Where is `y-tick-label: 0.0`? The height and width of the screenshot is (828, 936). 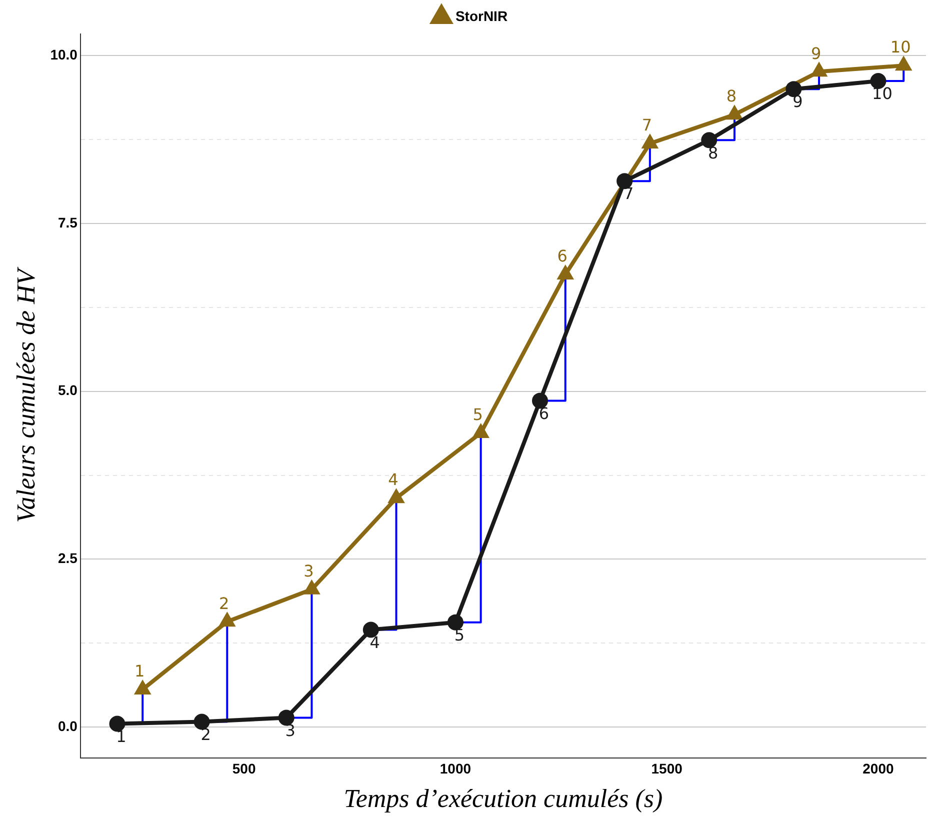
y-tick-label: 0.0 is located at coordinates (68, 726).